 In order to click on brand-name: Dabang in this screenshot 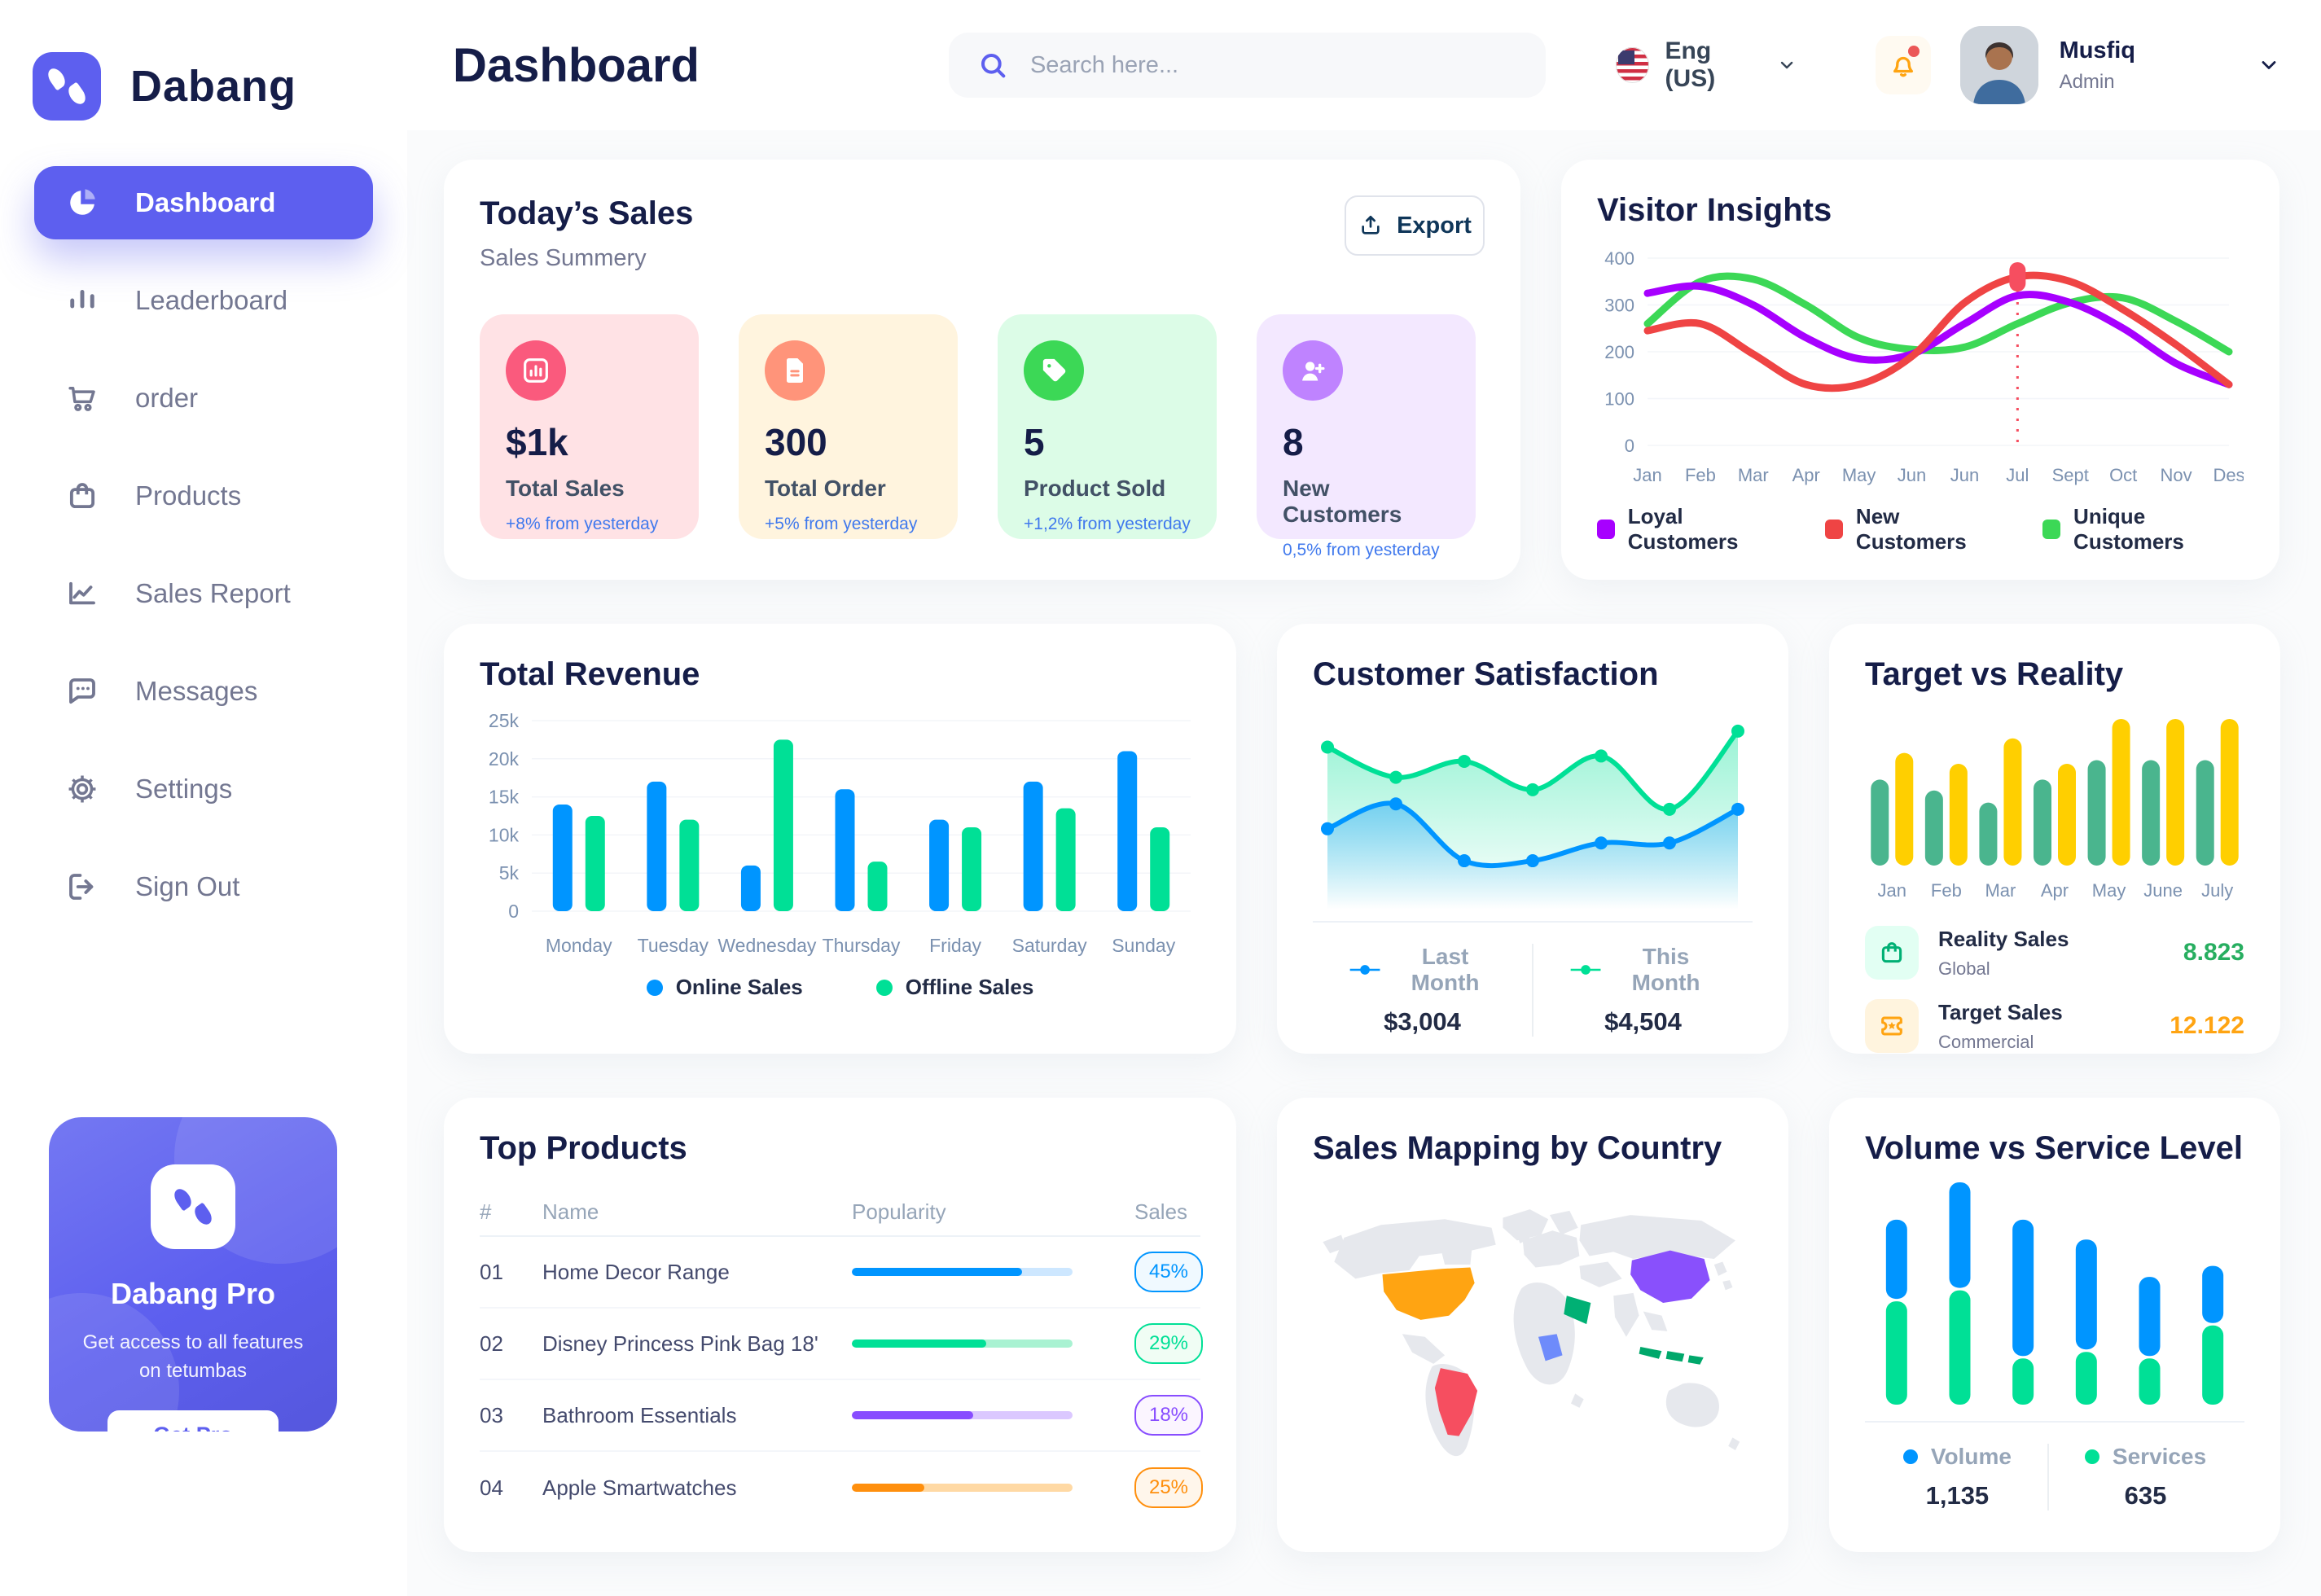, I will do `click(213, 86)`.